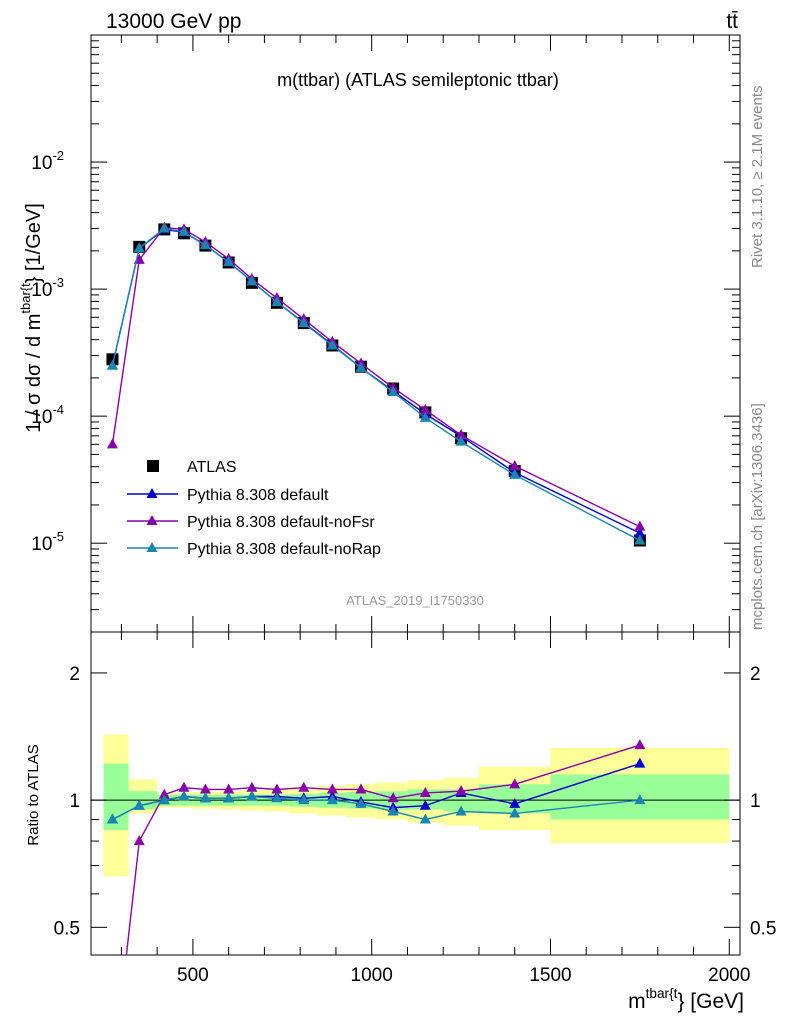 The height and width of the screenshot is (1024, 786). Describe the element at coordinates (153, 466) in the screenshot. I see `legend-marker-square` at that location.